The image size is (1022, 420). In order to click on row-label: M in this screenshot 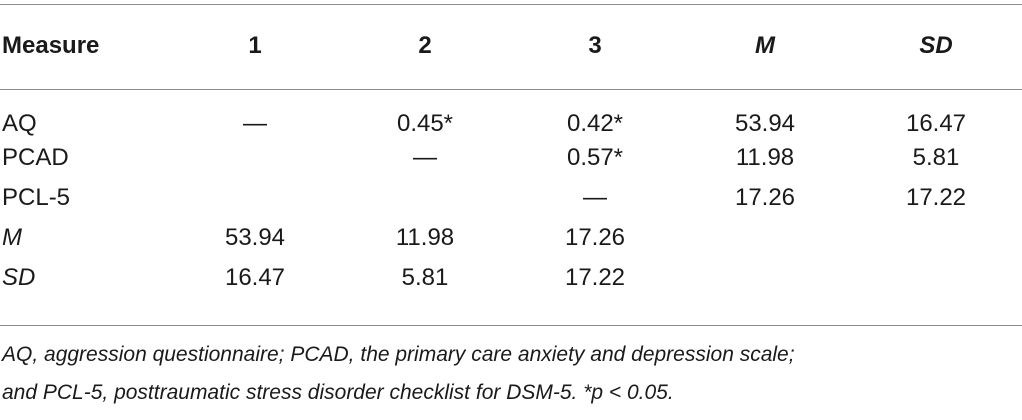, I will do `click(12, 237)`.